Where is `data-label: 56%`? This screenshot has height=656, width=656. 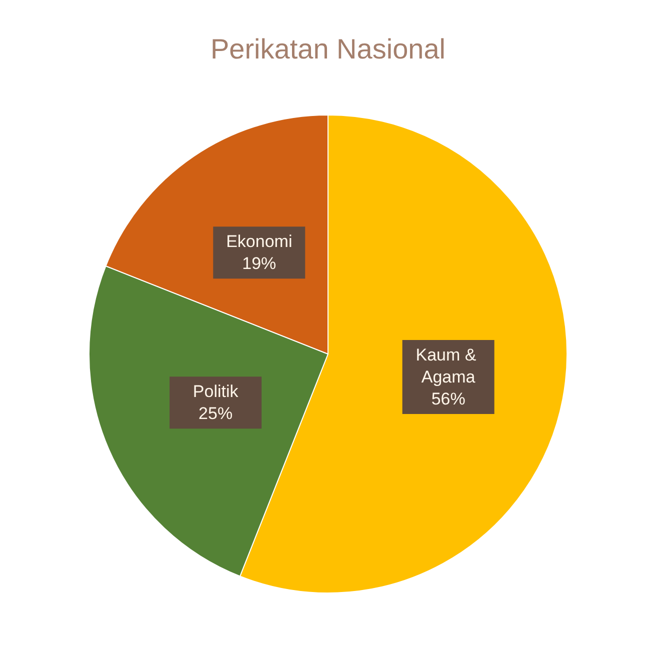
data-label: 56% is located at coordinates (448, 398).